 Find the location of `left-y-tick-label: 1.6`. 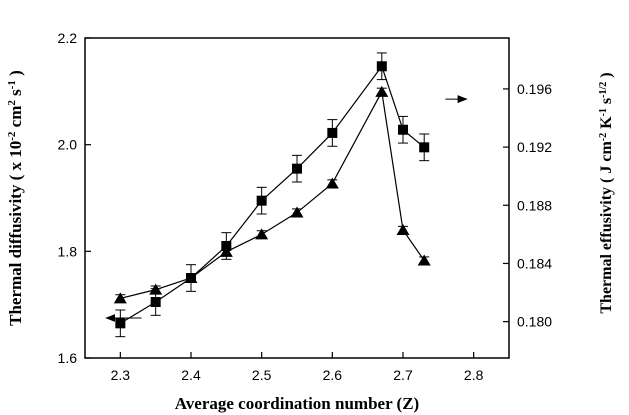

left-y-tick-label: 1.6 is located at coordinates (68, 358).